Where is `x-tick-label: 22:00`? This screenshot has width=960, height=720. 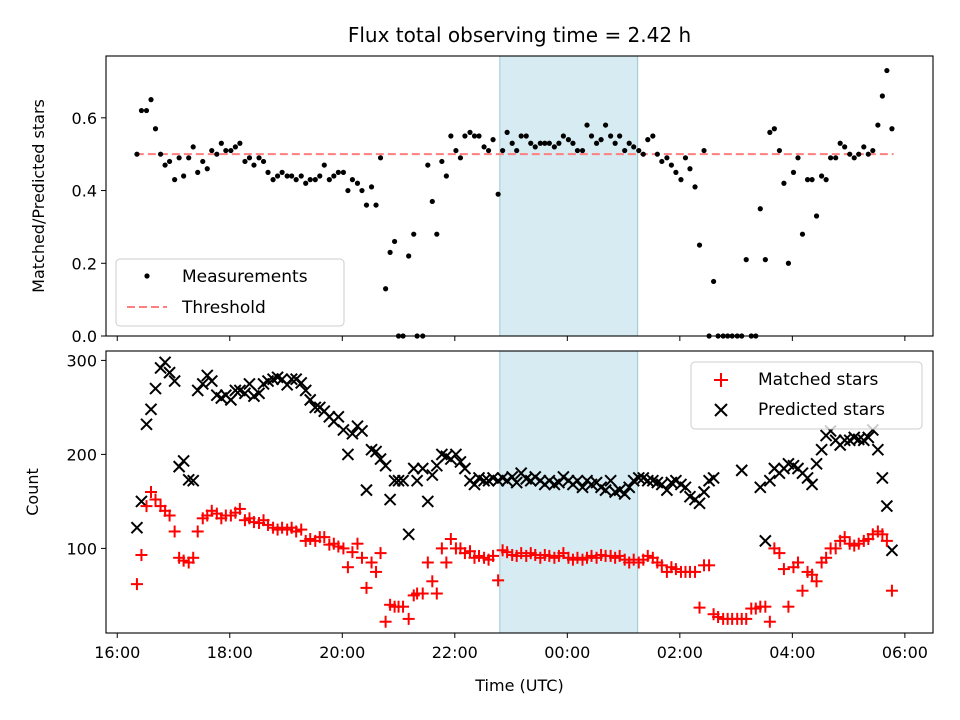 x-tick-label: 22:00 is located at coordinates (455, 652).